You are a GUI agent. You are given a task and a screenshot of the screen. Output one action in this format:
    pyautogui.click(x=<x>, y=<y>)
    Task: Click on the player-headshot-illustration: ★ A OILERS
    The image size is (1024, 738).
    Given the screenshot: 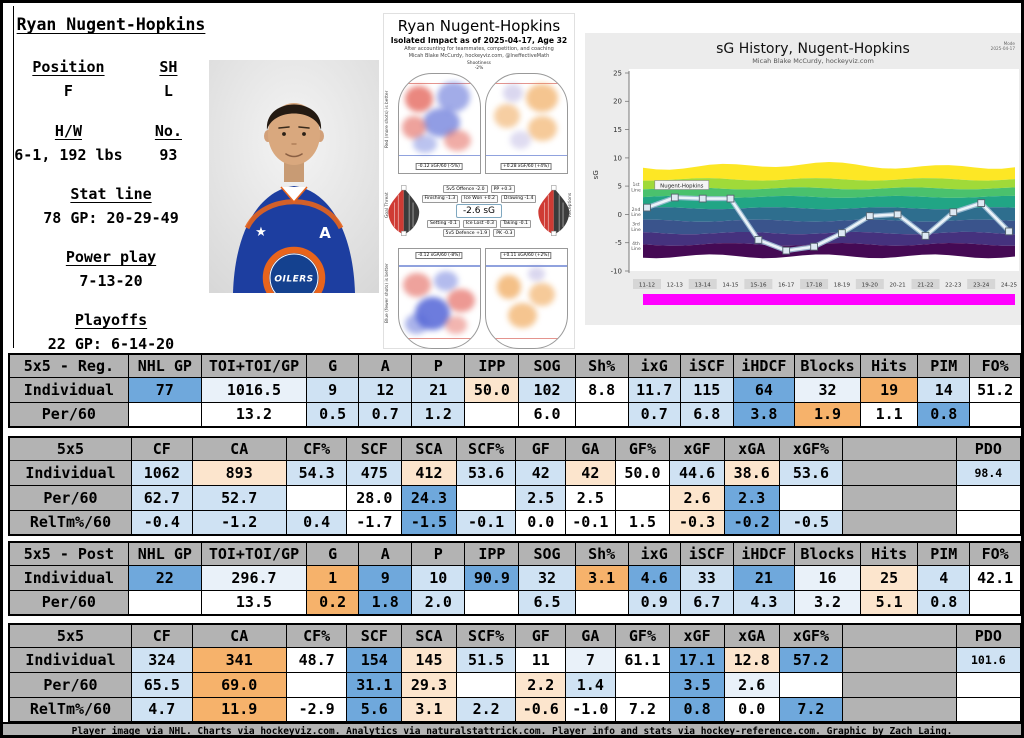 What is the action you would take?
    pyautogui.click(x=294, y=185)
    